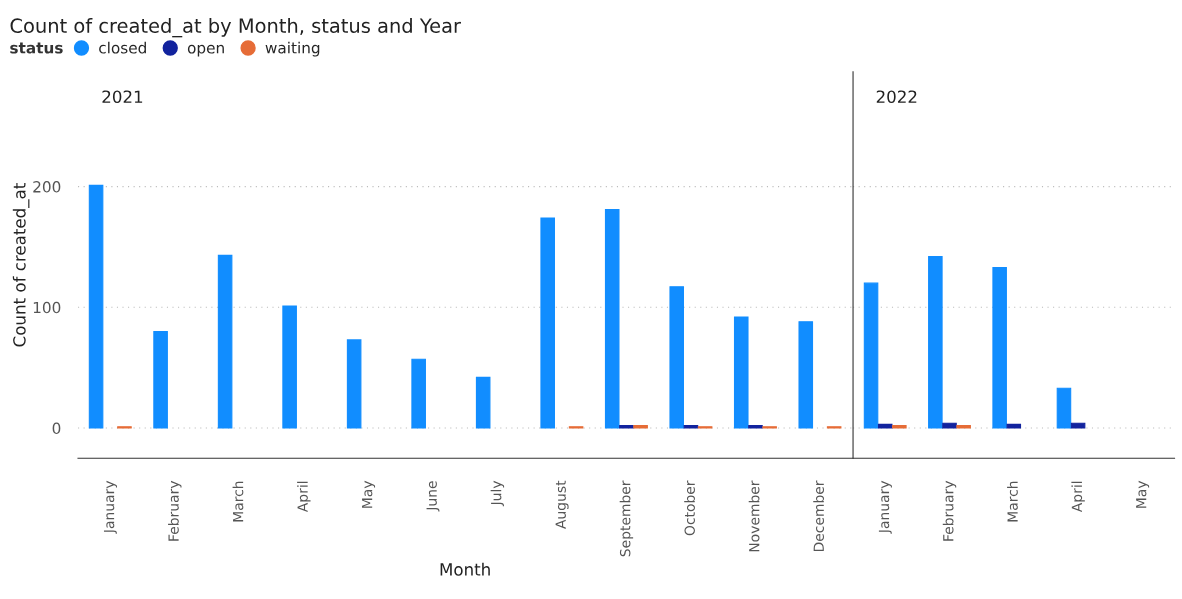 The height and width of the screenshot is (599, 1182). I want to click on legend-label: waiting, so click(292, 49).